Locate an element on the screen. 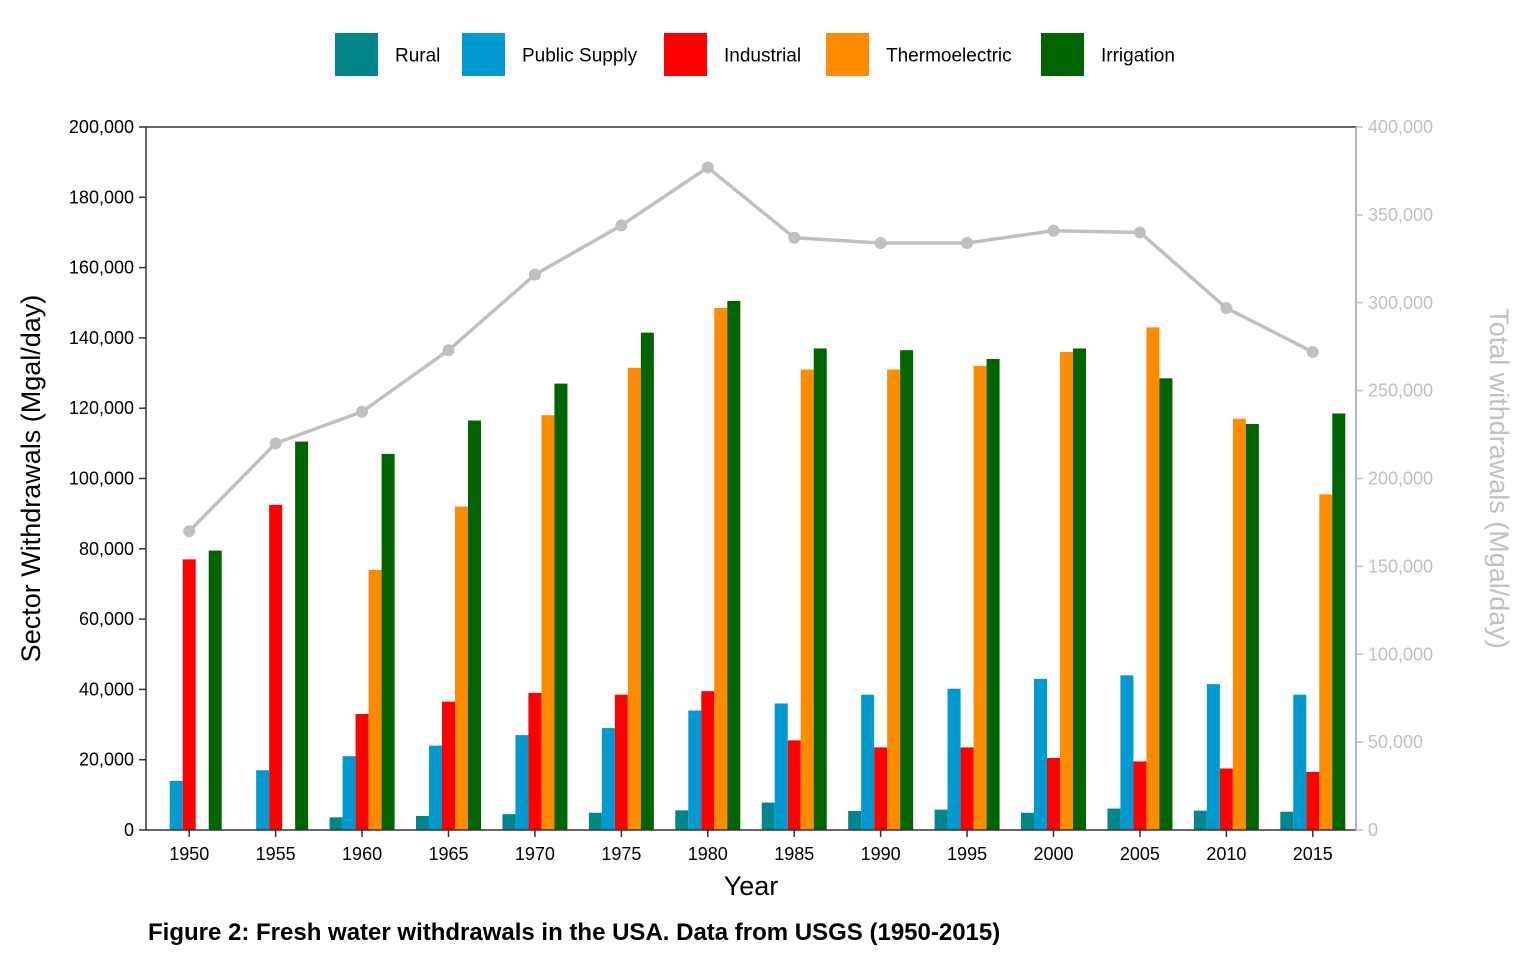  bar-public-supply-1990 is located at coordinates (868, 762).